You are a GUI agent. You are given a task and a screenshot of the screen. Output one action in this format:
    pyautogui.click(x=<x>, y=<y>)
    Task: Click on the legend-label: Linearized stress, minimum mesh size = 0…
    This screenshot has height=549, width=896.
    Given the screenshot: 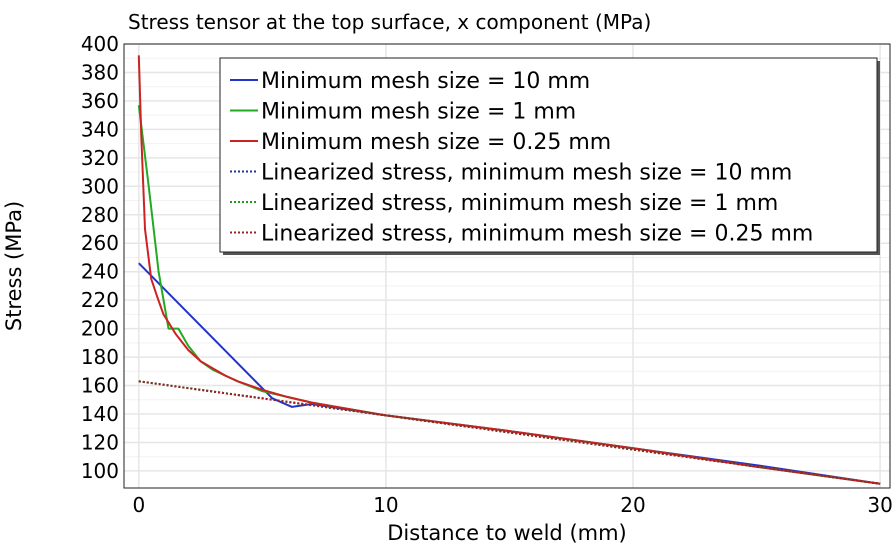 What is the action you would take?
    pyautogui.click(x=537, y=234)
    